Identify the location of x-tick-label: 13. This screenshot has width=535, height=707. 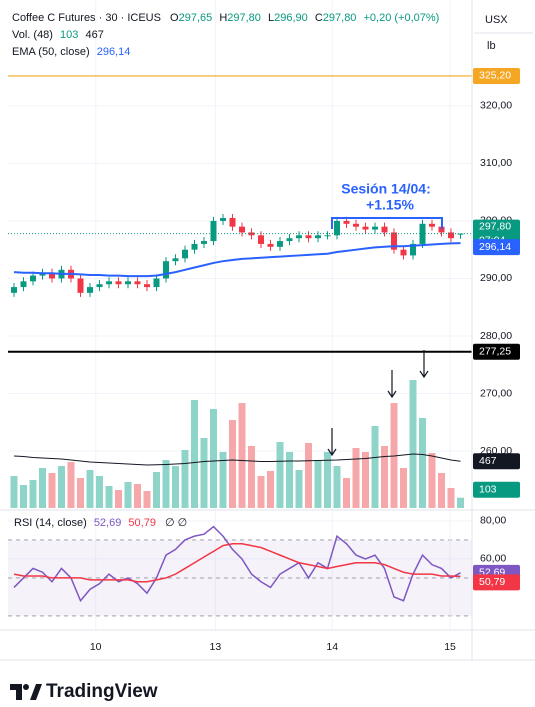
(216, 647).